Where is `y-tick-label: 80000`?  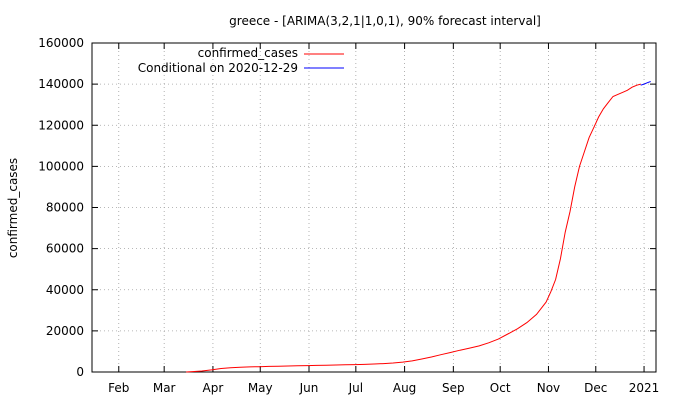
y-tick-label: 80000 is located at coordinates (65, 208).